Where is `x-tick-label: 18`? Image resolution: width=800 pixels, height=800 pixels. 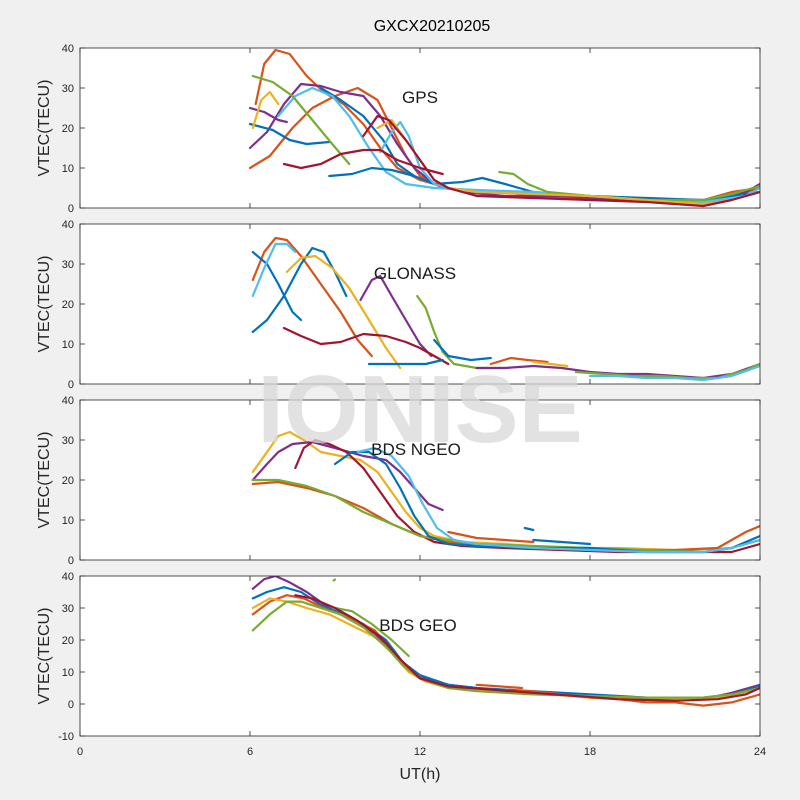
x-tick-label: 18 is located at coordinates (590, 752).